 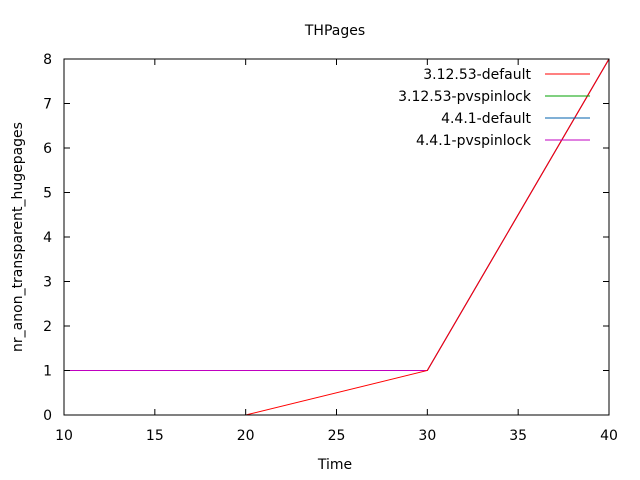 What do you see at coordinates (47, 283) in the screenshot?
I see `y-tick-label-3: 3` at bounding box center [47, 283].